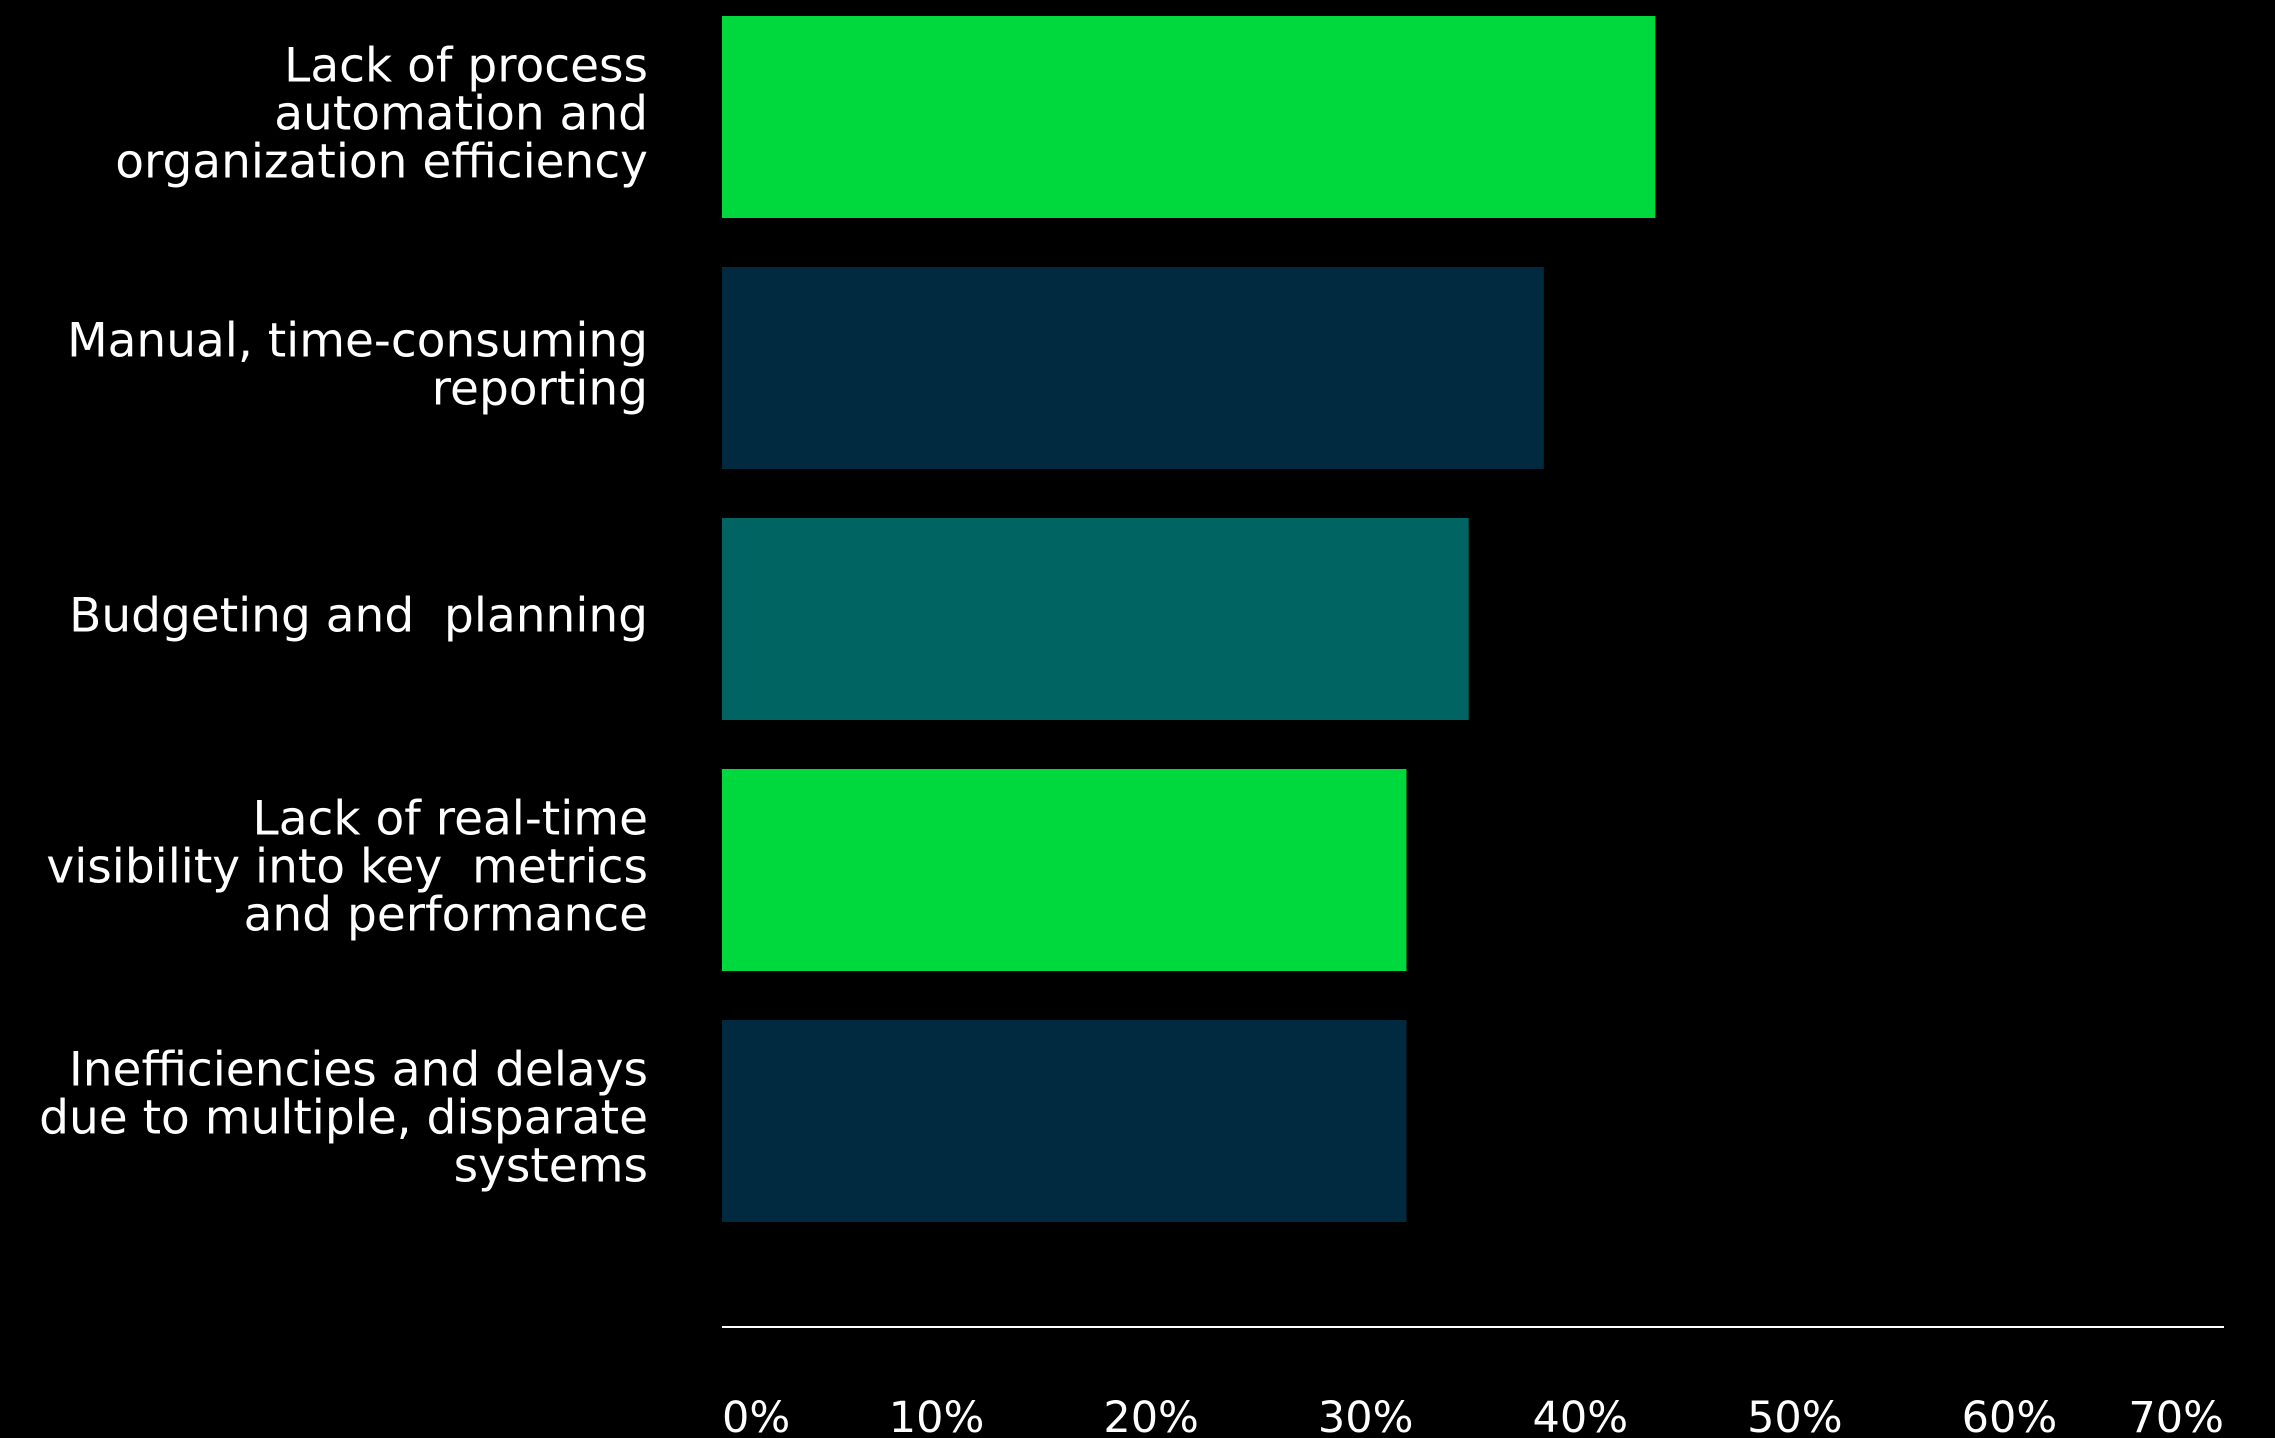  Describe the element at coordinates (381, 162) in the screenshot. I see `category-label-line: organization efficiency` at that location.